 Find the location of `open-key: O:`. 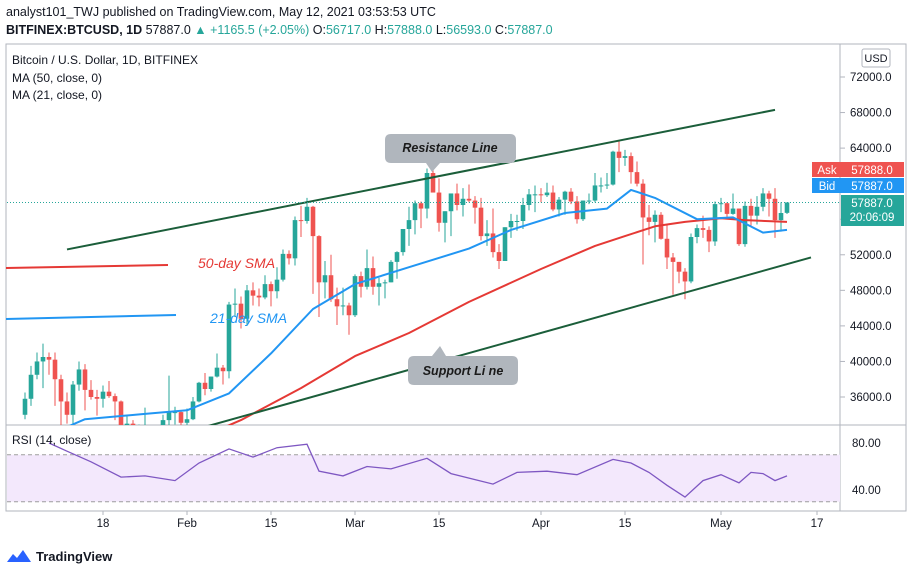

open-key: O: is located at coordinates (319, 30).